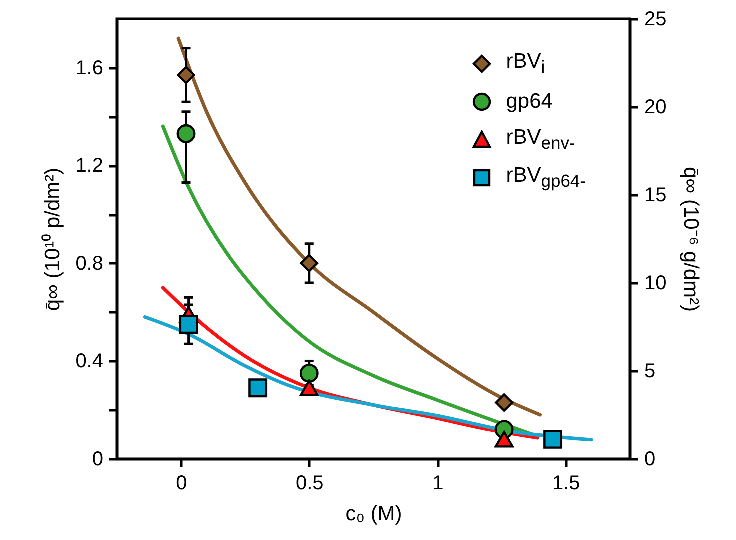 This screenshot has width=736, height=540. What do you see at coordinates (182, 483) in the screenshot?
I see `x-tick-label: 0` at bounding box center [182, 483].